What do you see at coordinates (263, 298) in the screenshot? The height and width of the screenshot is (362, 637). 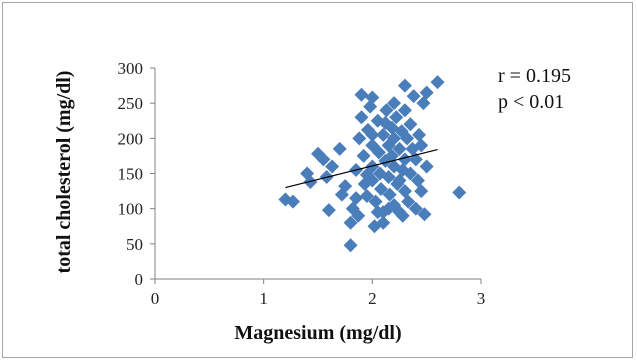 I see `x-tick-label: 1` at bounding box center [263, 298].